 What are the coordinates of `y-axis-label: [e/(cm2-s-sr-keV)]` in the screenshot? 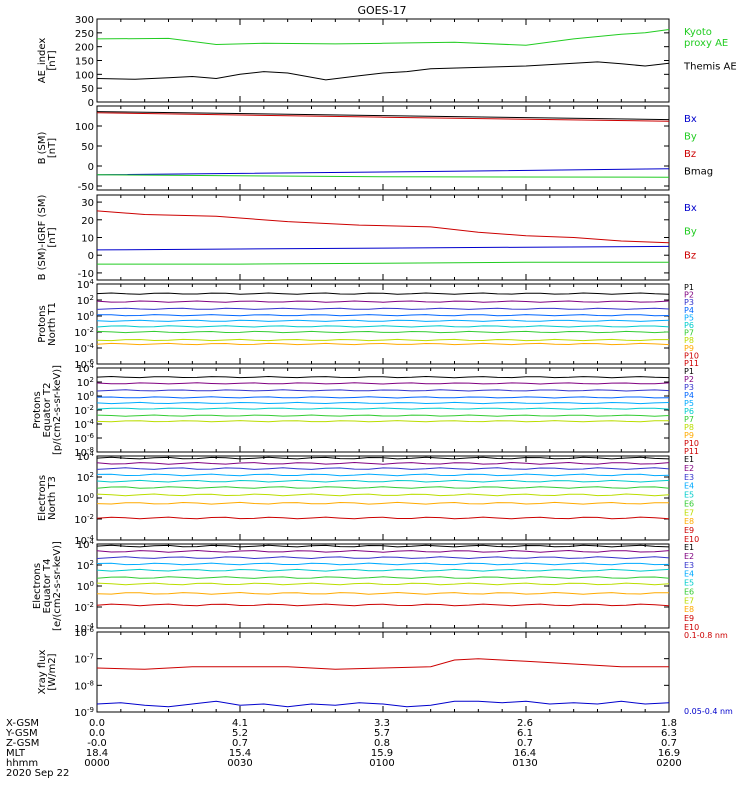 It's located at (57, 586).